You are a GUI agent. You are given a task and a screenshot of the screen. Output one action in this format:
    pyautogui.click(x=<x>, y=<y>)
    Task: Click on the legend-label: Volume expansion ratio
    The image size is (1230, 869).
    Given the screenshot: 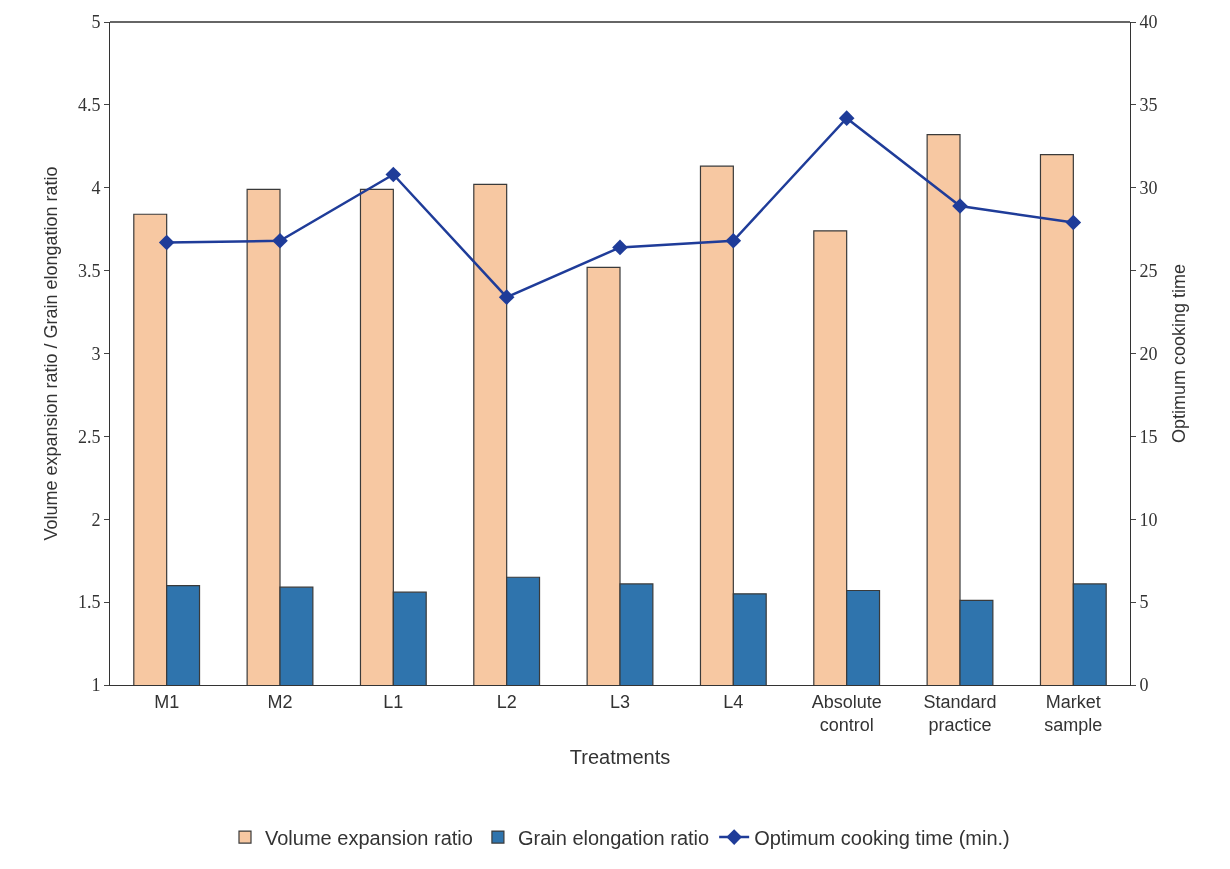 What is the action you would take?
    pyautogui.click(x=369, y=837)
    